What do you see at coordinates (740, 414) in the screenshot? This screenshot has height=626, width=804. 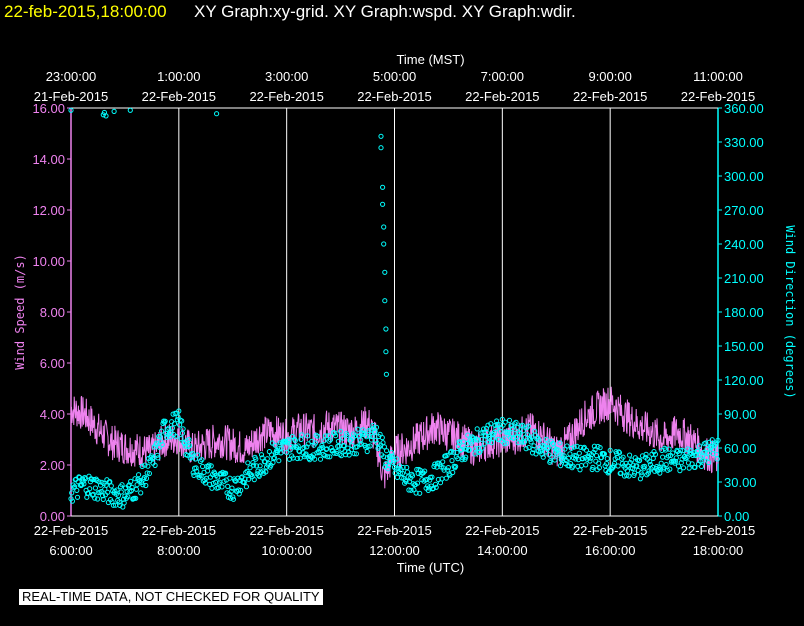 I see `right-tick-label: 90.00` at bounding box center [740, 414].